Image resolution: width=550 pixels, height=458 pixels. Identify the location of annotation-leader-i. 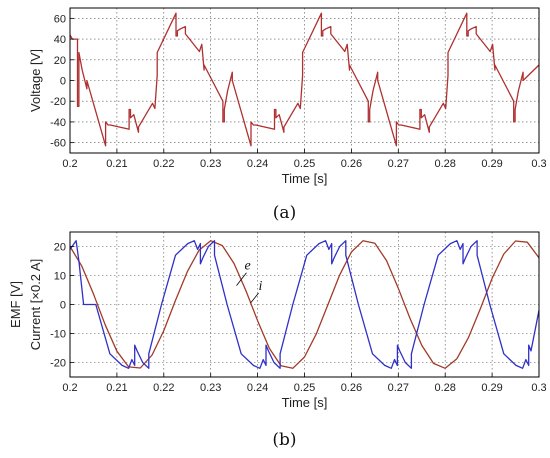
(254, 298).